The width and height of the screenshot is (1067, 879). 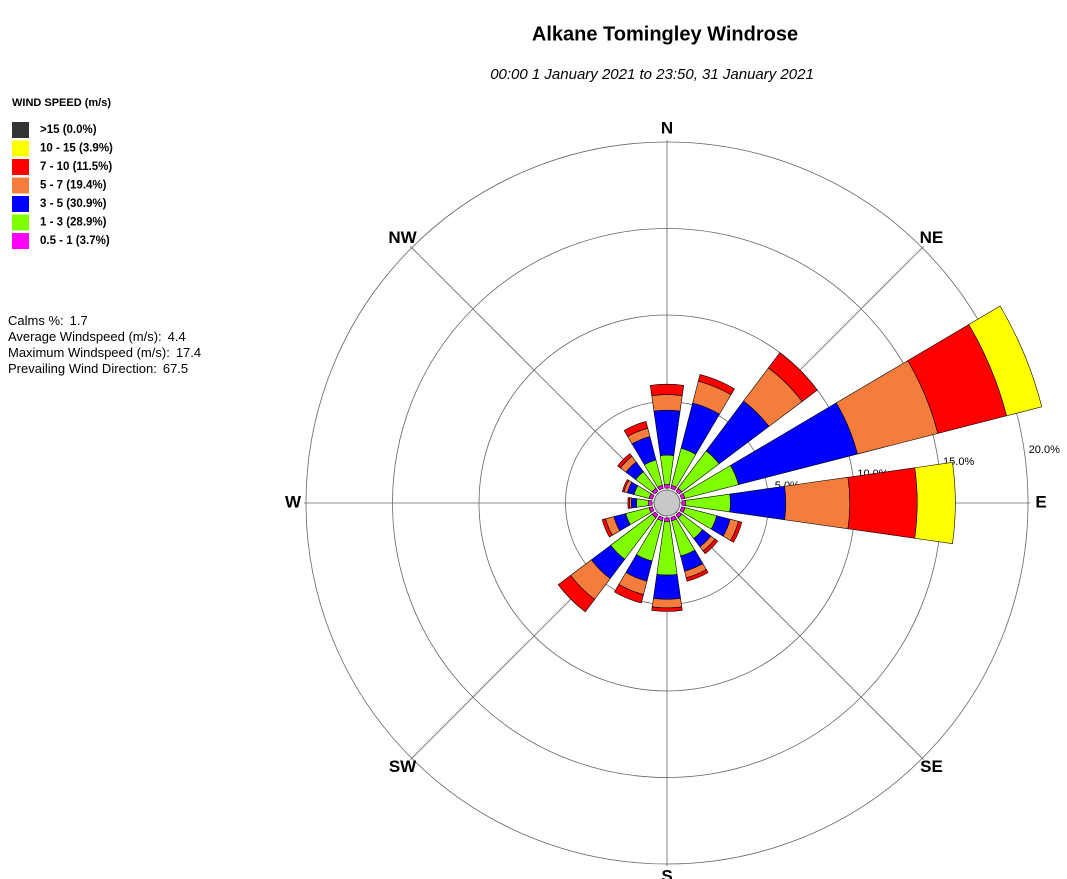 I want to click on legend-label: 10 - 15 (3.9%), so click(x=76, y=149).